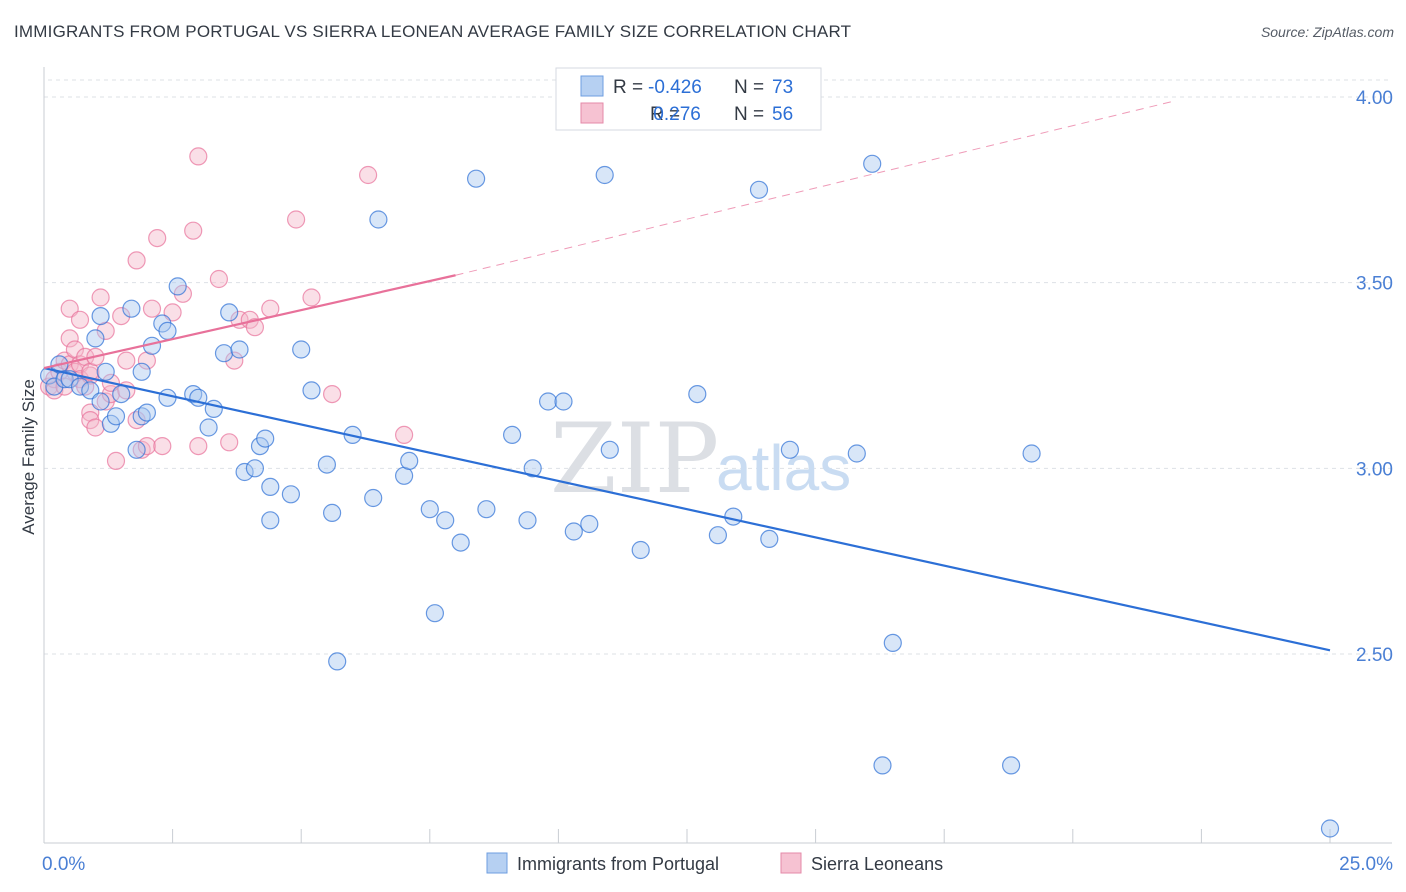  I want to click on watermark: ZIP atlas, so click(700, 459).